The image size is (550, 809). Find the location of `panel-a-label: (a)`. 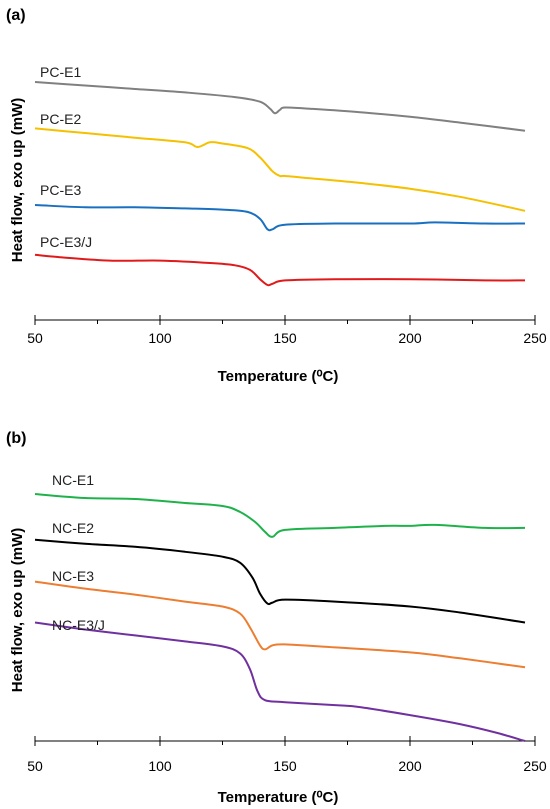

panel-a-label: (a) is located at coordinates (16, 15).